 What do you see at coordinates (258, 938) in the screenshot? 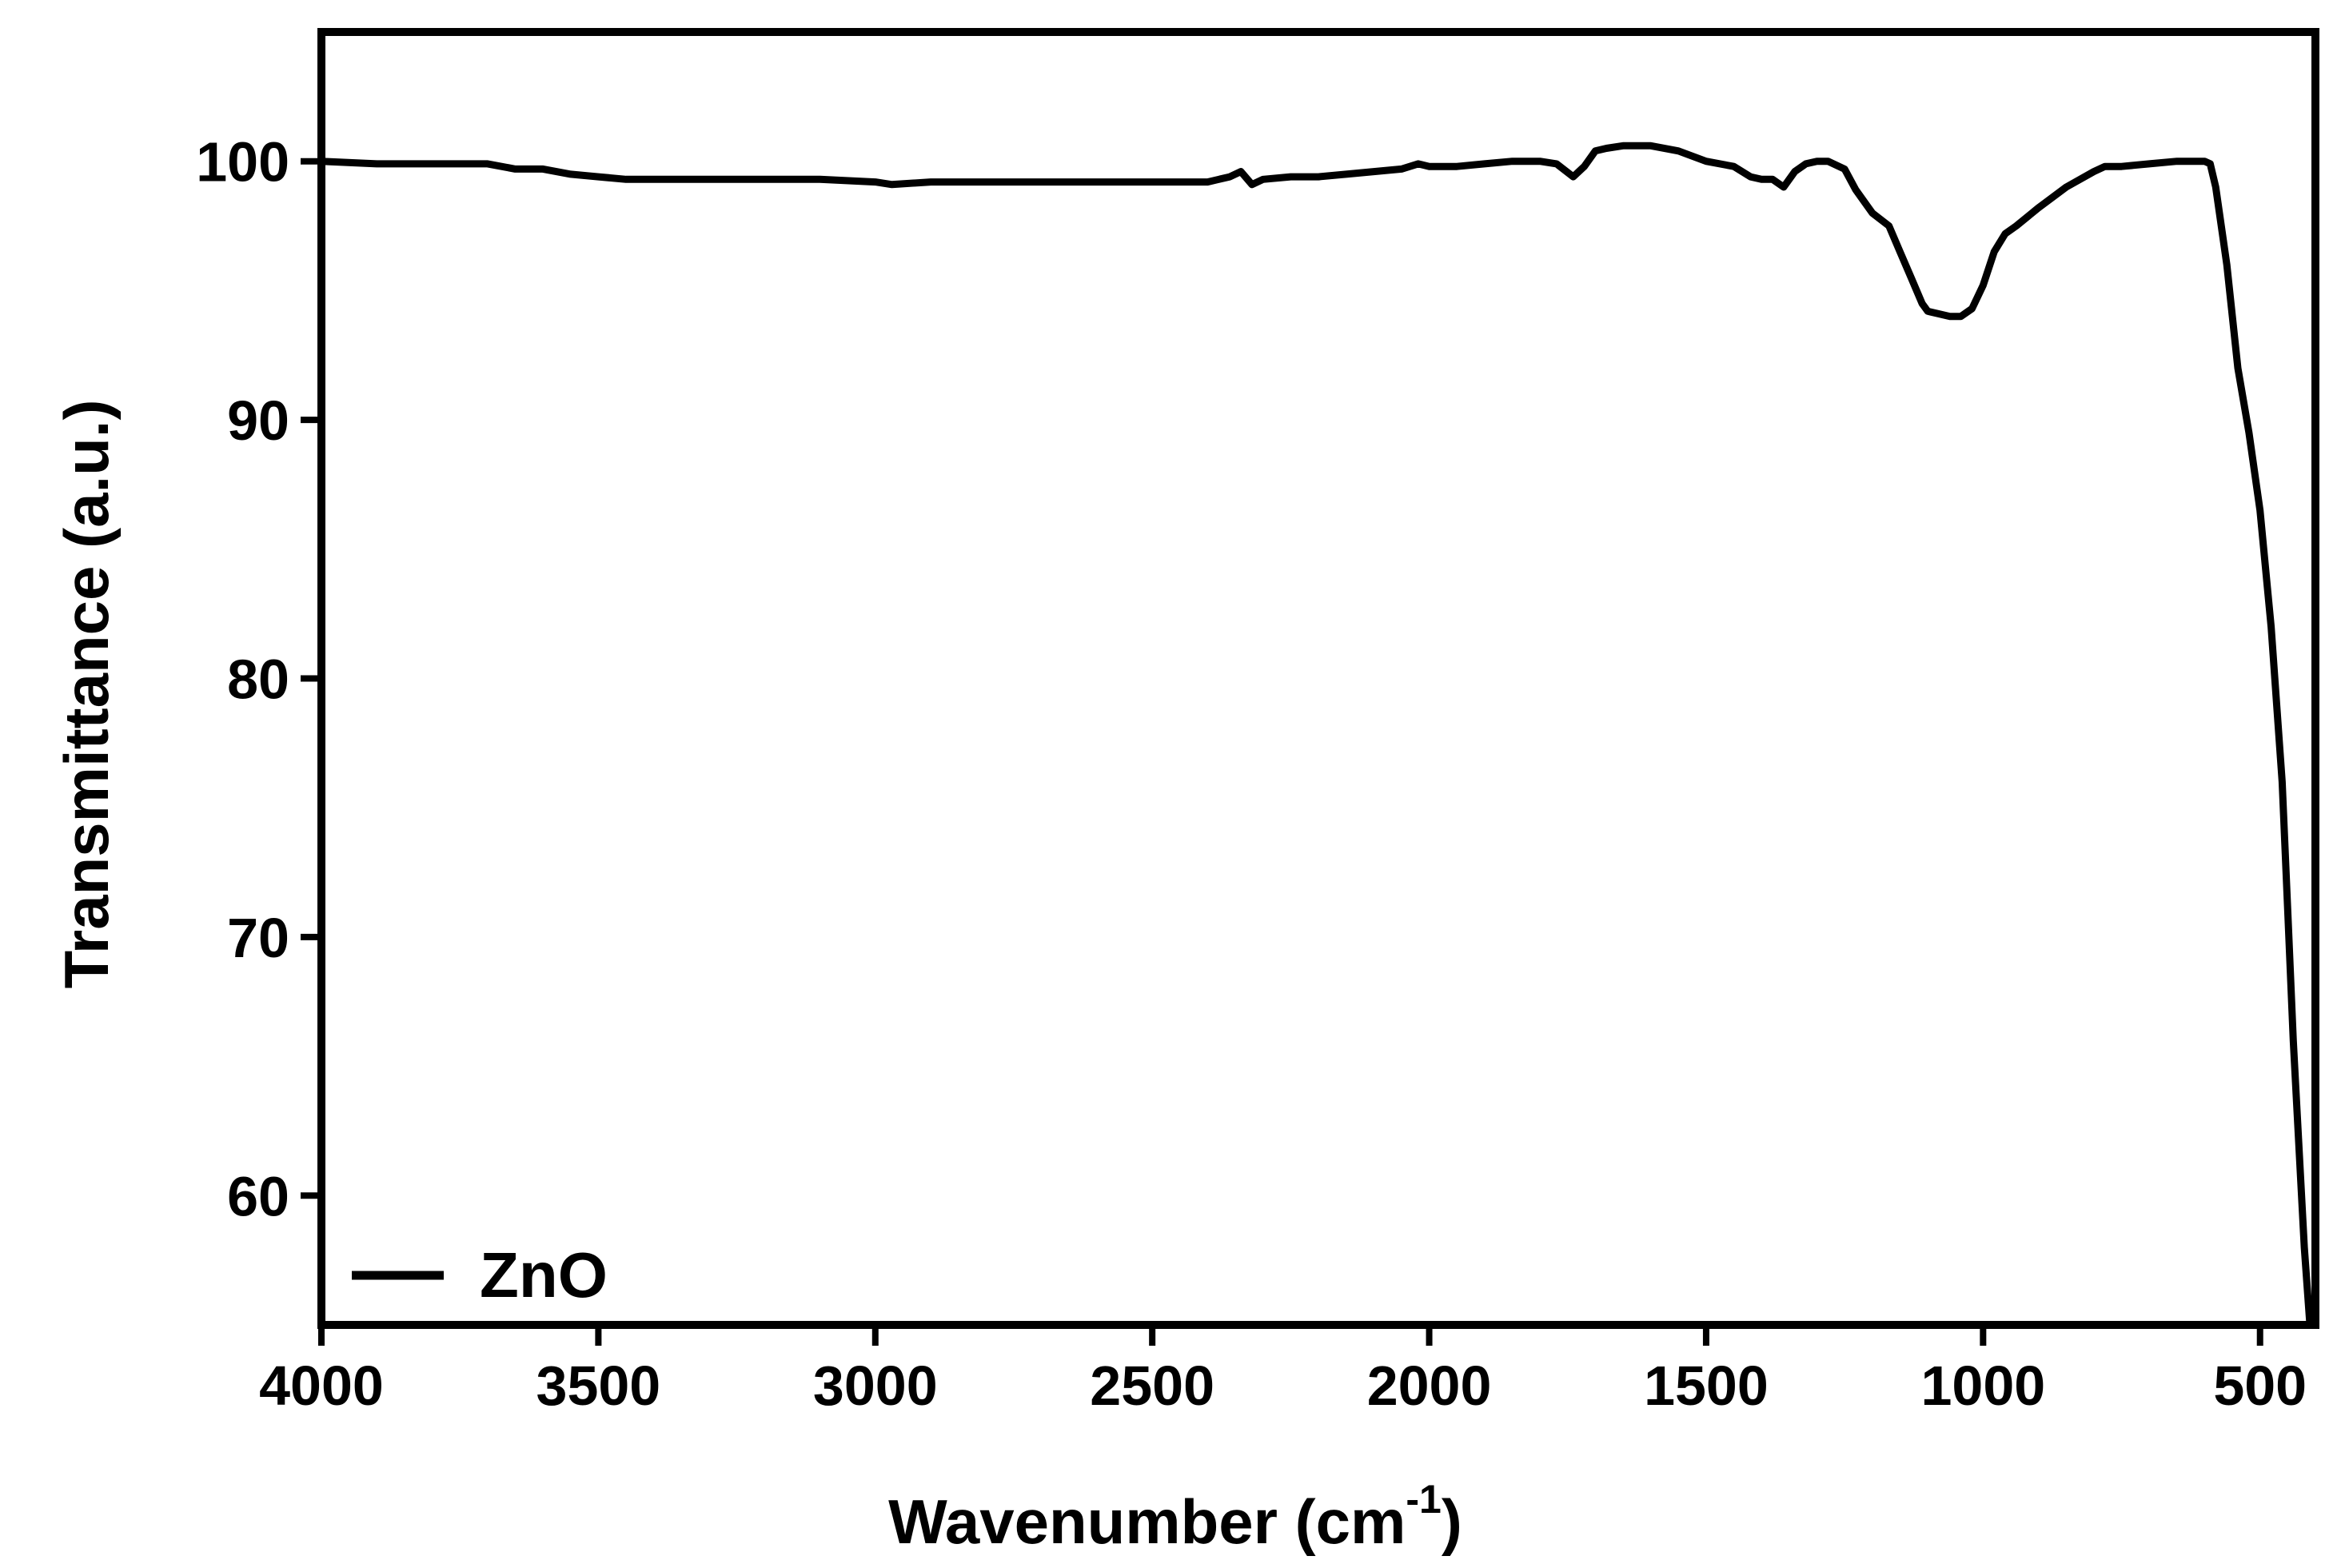
I see `y-tick-label: 70` at bounding box center [258, 938].